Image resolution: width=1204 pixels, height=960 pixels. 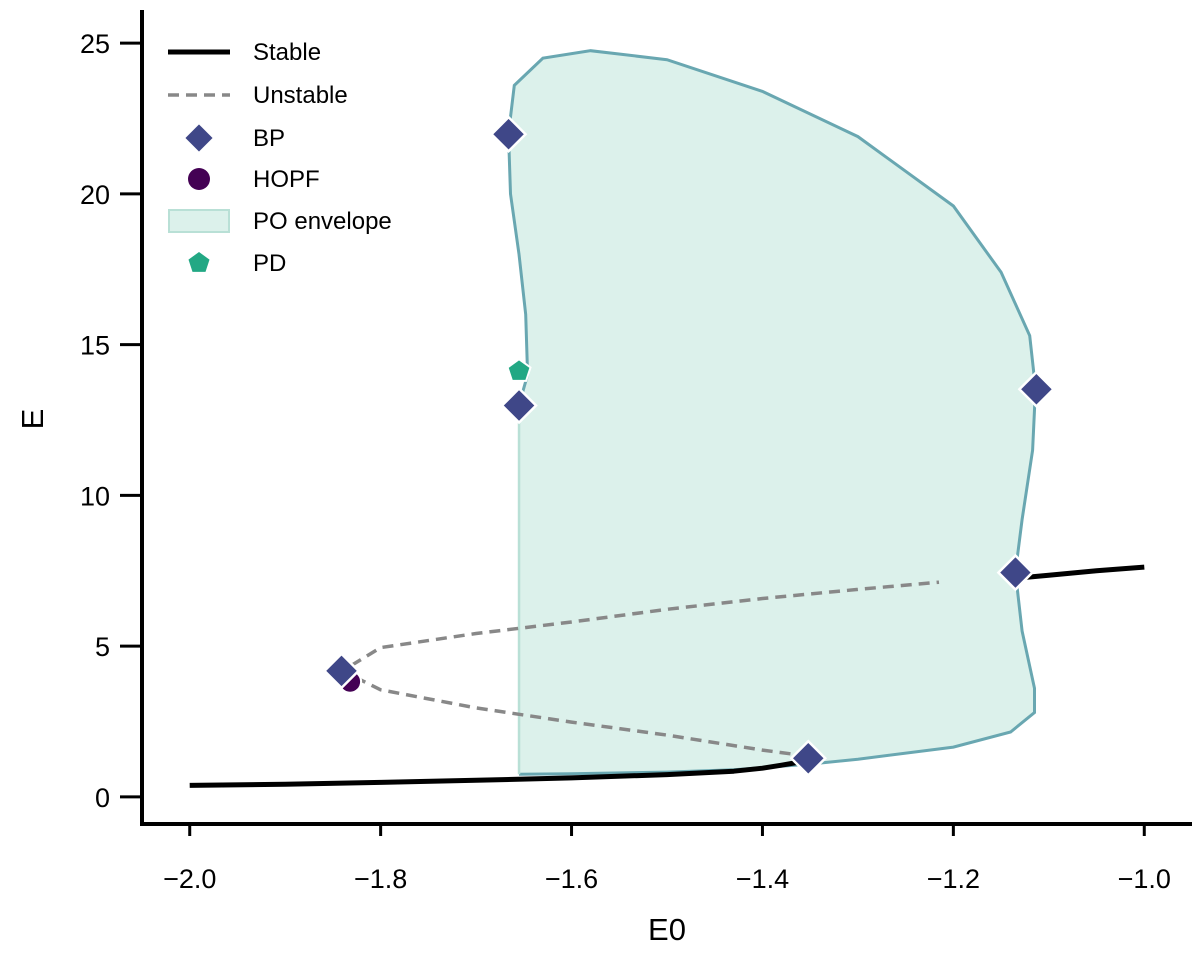 What do you see at coordinates (300, 95) in the screenshot?
I see `legend-label-unstable: Unstable` at bounding box center [300, 95].